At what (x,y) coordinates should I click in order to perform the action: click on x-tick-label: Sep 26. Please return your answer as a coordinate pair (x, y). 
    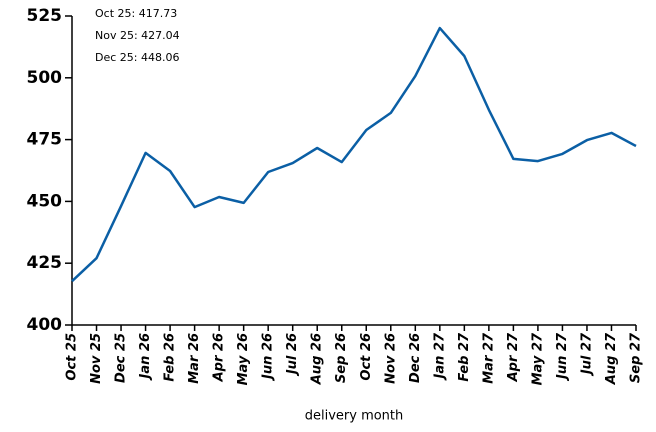
    Looking at the image, I should click on (341, 358).